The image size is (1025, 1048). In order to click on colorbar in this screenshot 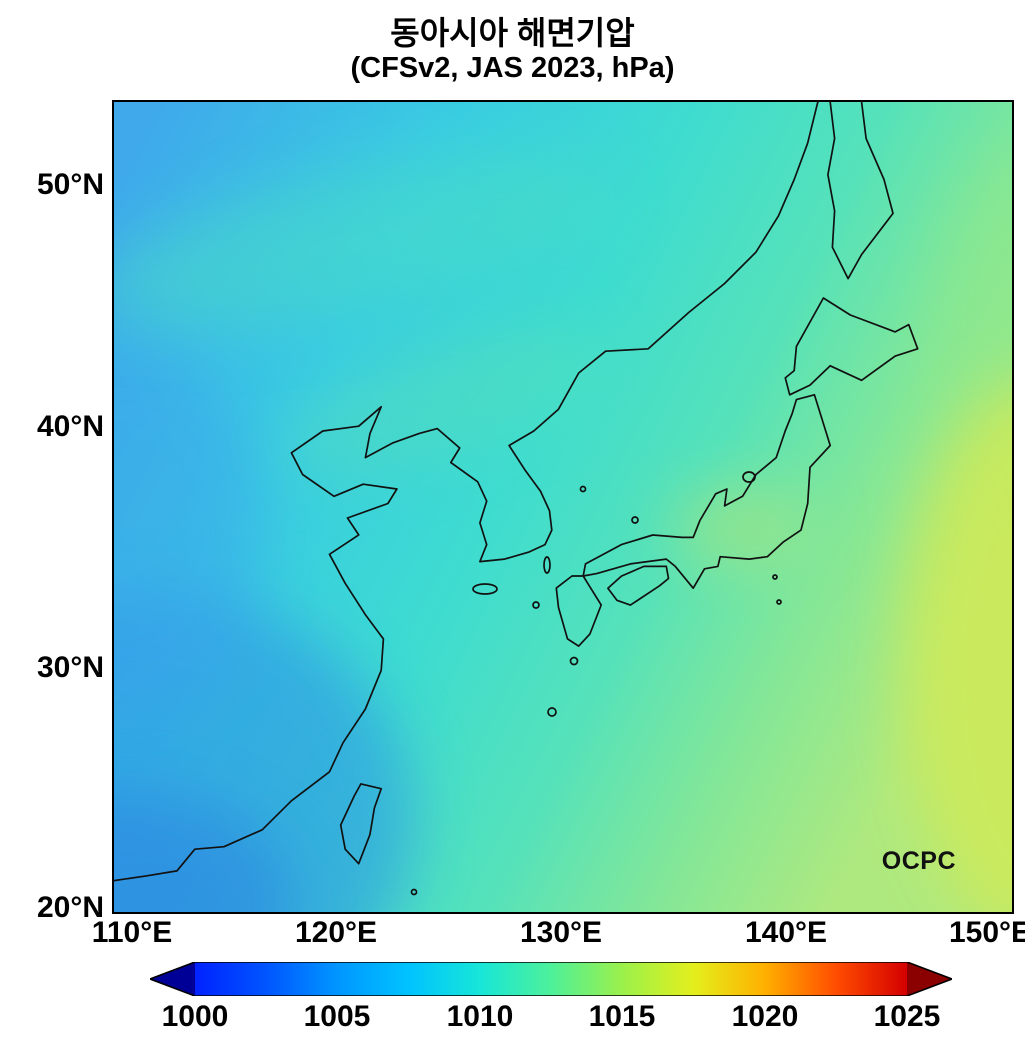, I will do `click(551, 979)`.